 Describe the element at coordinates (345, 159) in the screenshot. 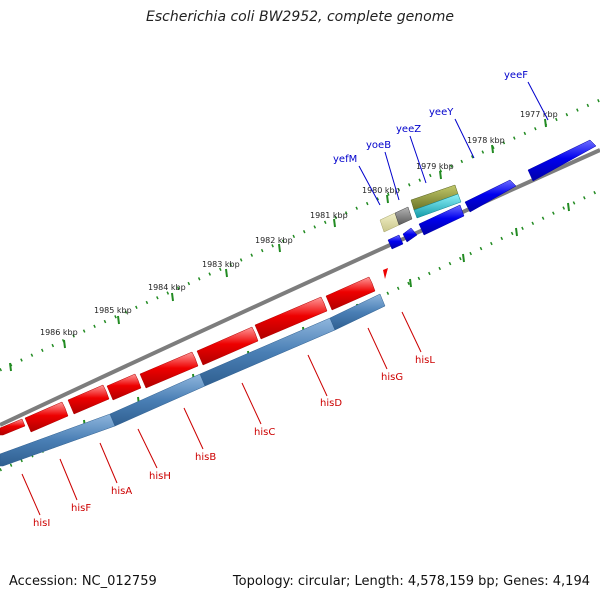

I see `gene-label-yefM: yefM` at that location.